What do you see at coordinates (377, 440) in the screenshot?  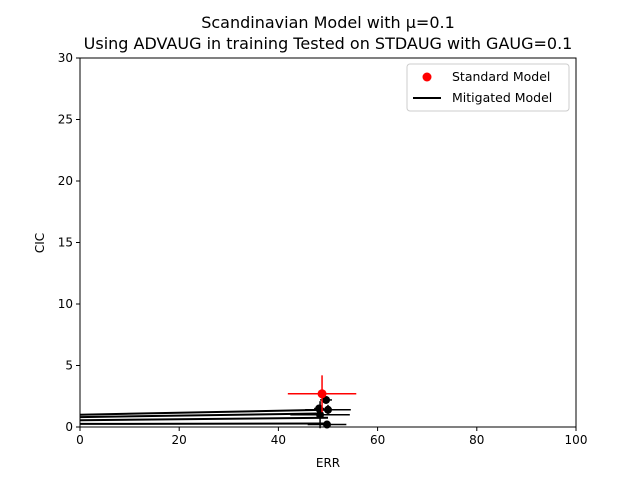 I see `x-tick-label: 60` at bounding box center [377, 440].